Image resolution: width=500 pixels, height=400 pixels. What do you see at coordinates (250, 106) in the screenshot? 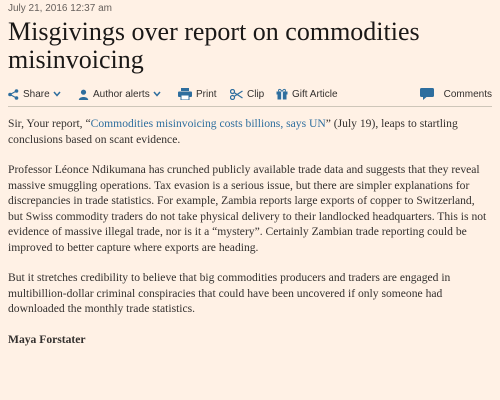
I see `toolbar-divider` at bounding box center [250, 106].